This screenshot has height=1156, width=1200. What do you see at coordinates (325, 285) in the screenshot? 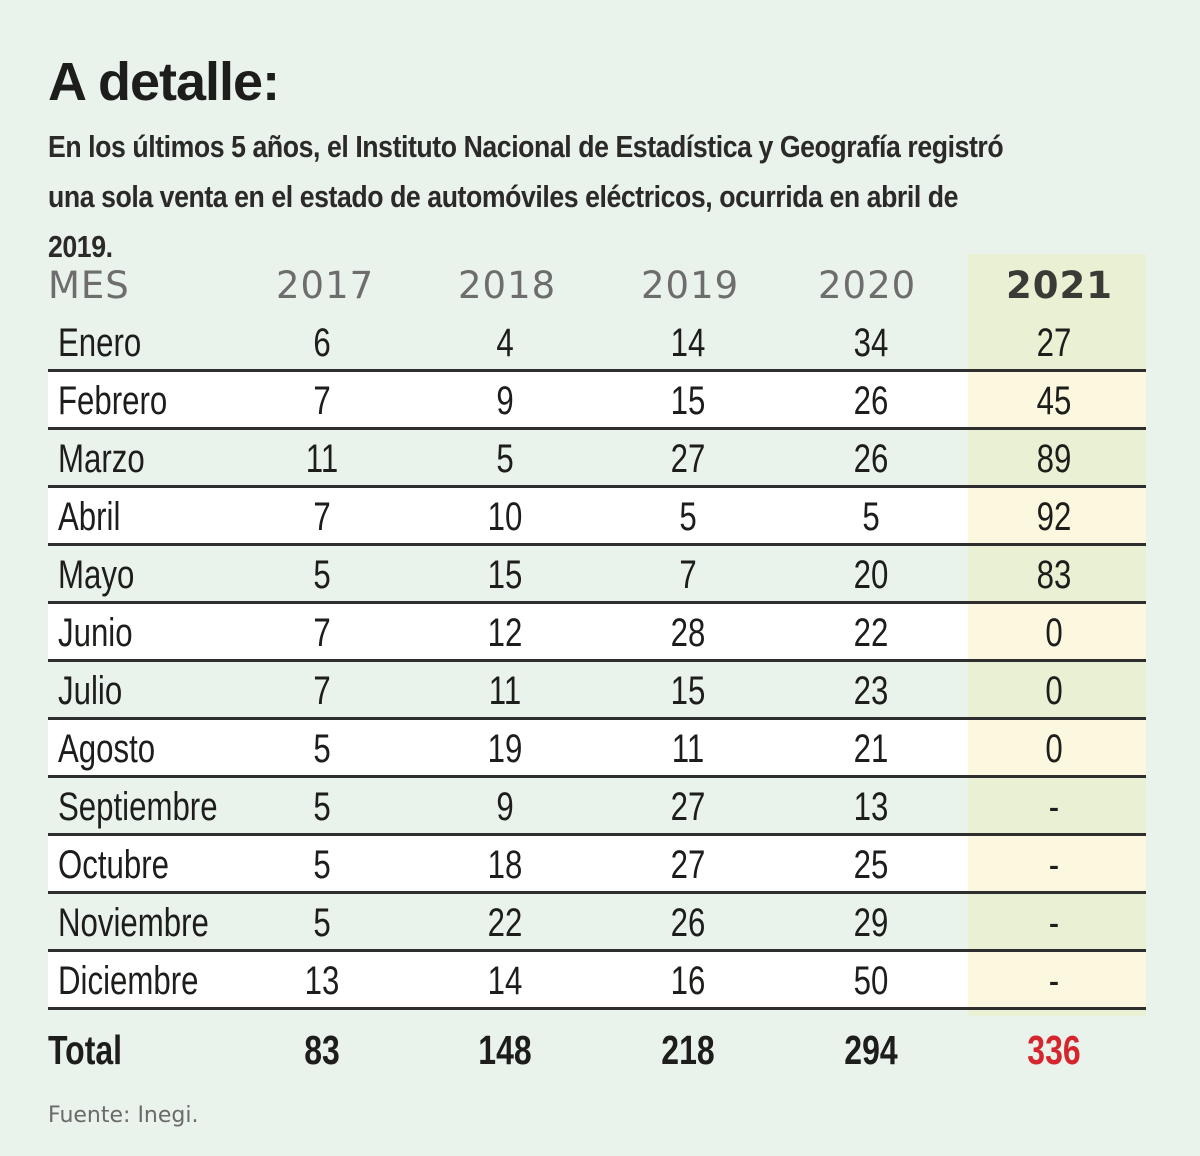
I see `header-2017: 2017` at bounding box center [325, 285].